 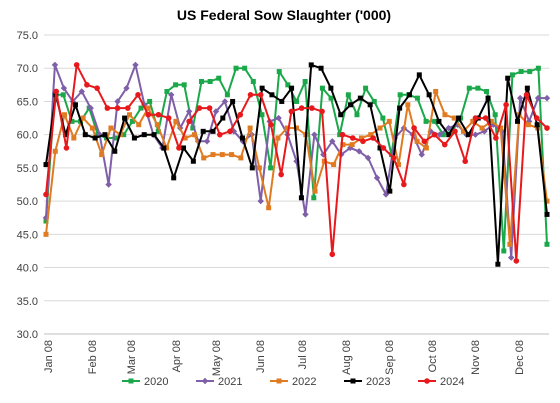 I want to click on x-tick-label: Oct 08, so click(x=433, y=356).